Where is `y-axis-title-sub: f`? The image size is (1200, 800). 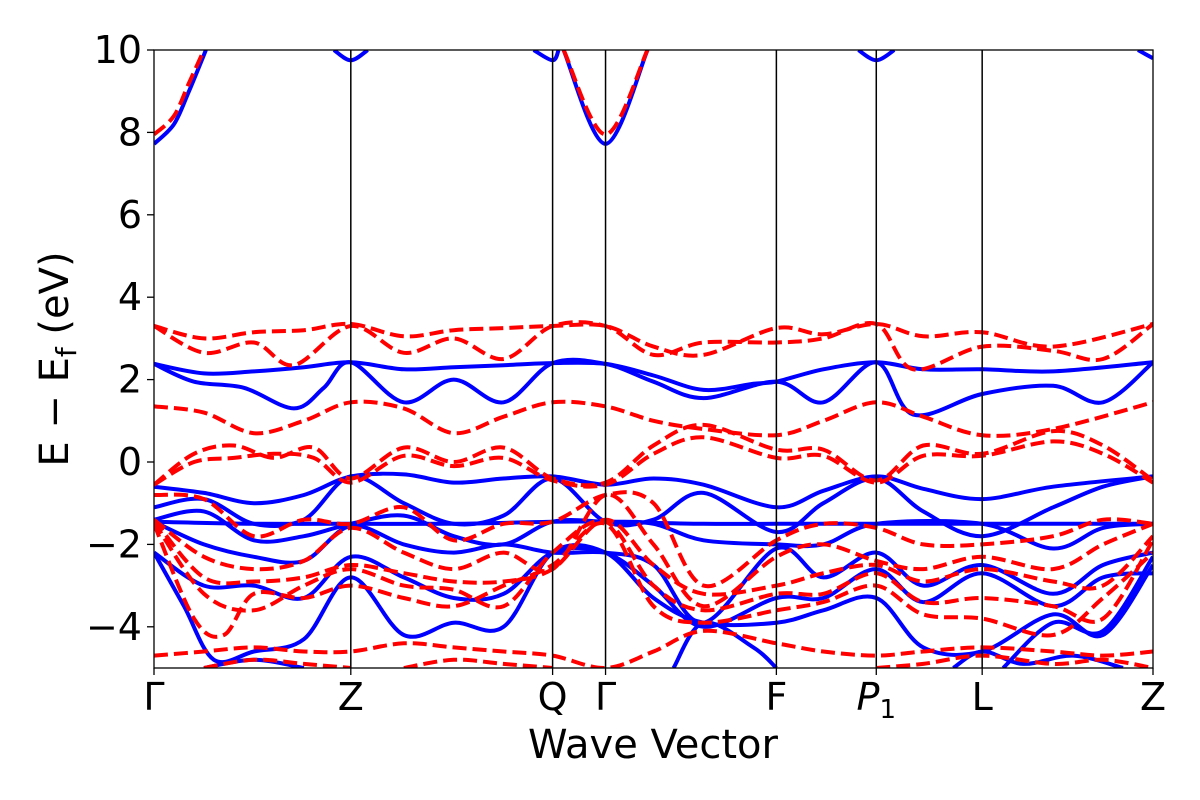
y-axis-title-sub: f is located at coordinates (66, 351).